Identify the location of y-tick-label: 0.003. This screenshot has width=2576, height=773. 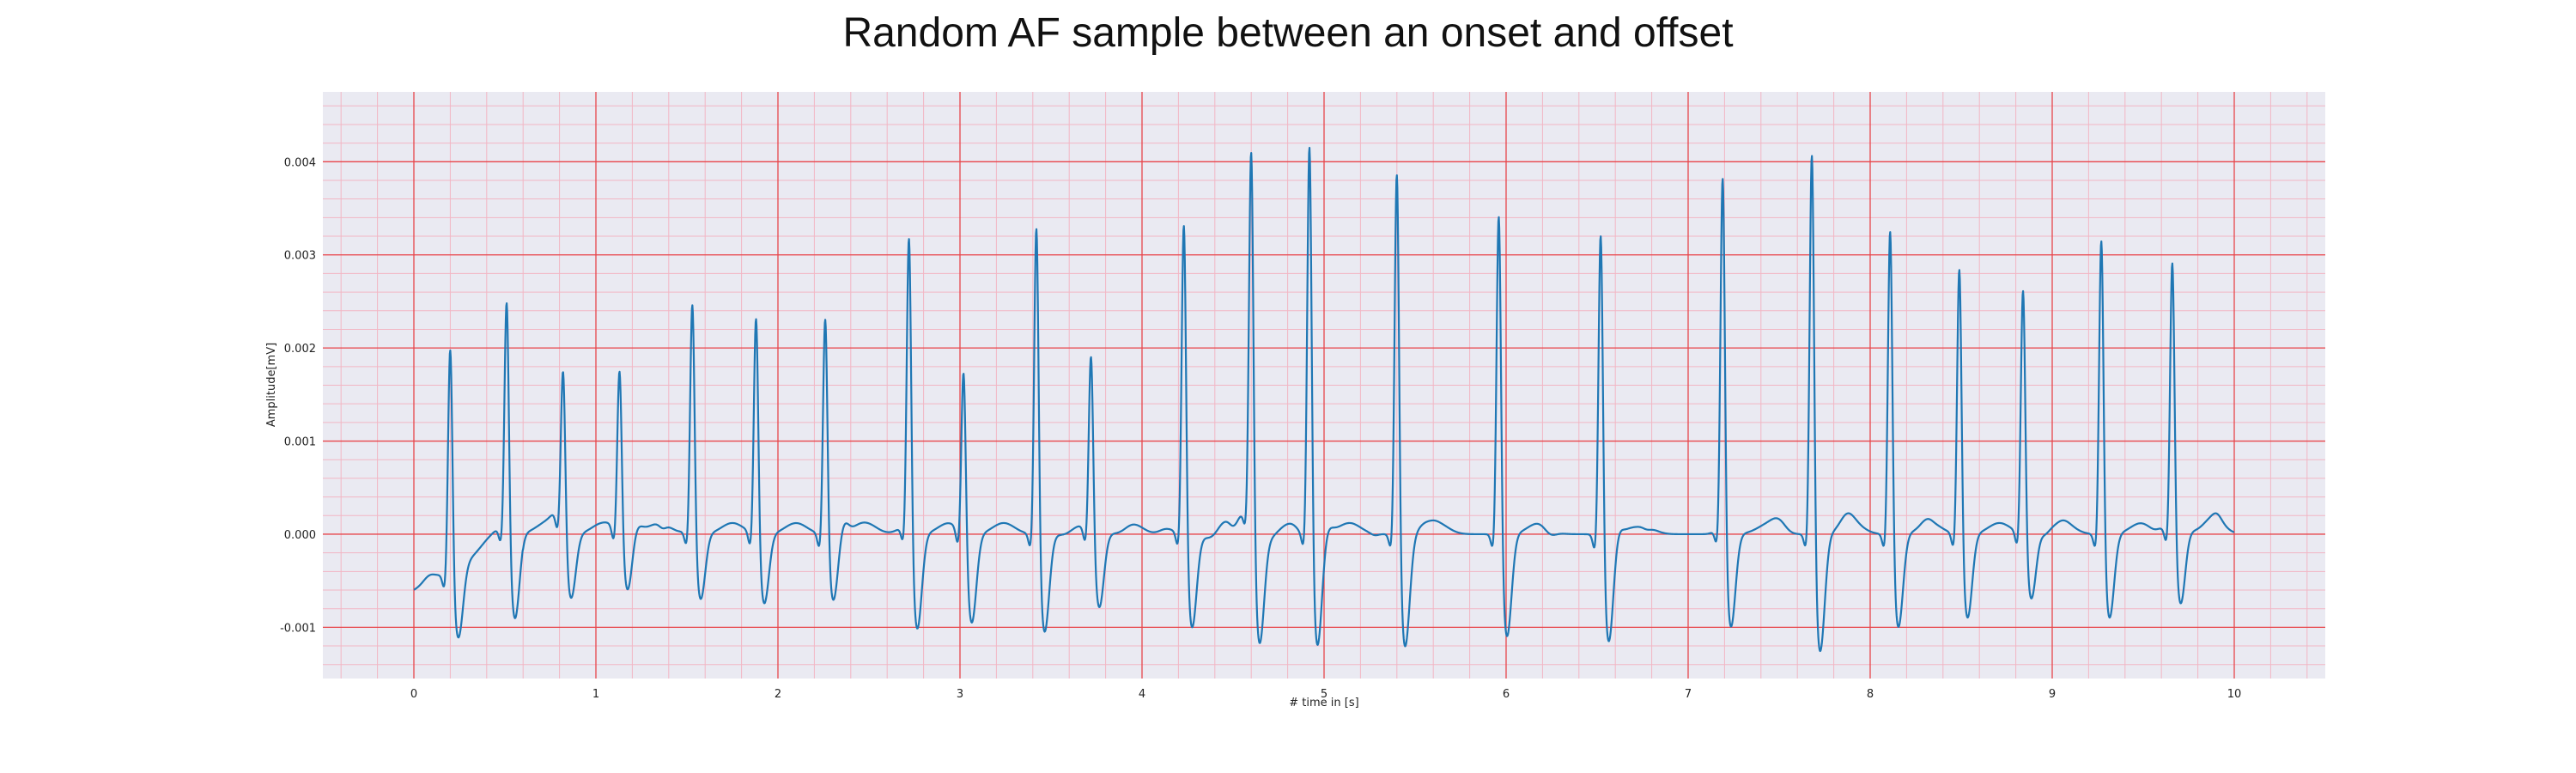
(300, 256).